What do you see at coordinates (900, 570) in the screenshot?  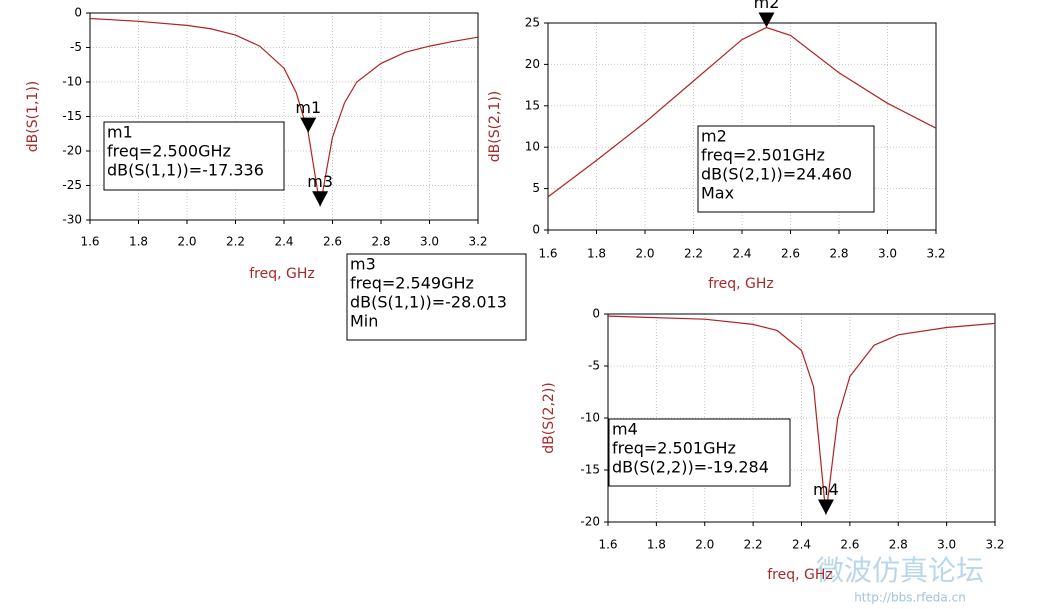 I see `watermark-title: 微波仿真论坛` at bounding box center [900, 570].